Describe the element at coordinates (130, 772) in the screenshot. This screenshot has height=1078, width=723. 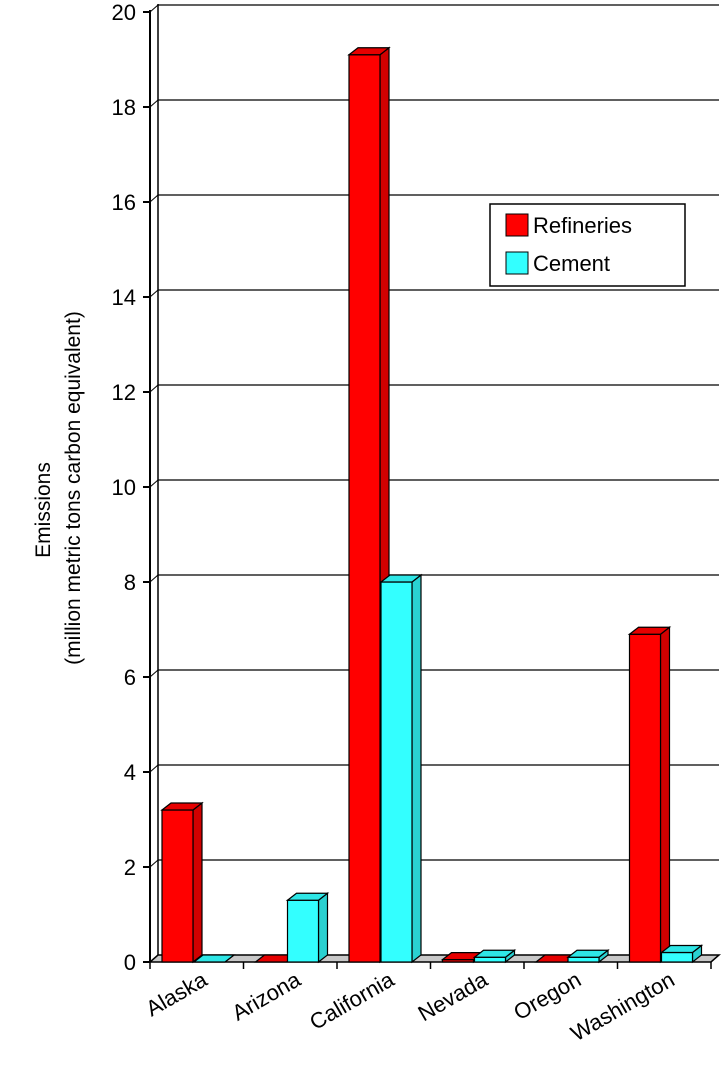
I see `y-tick-label: 4` at that location.